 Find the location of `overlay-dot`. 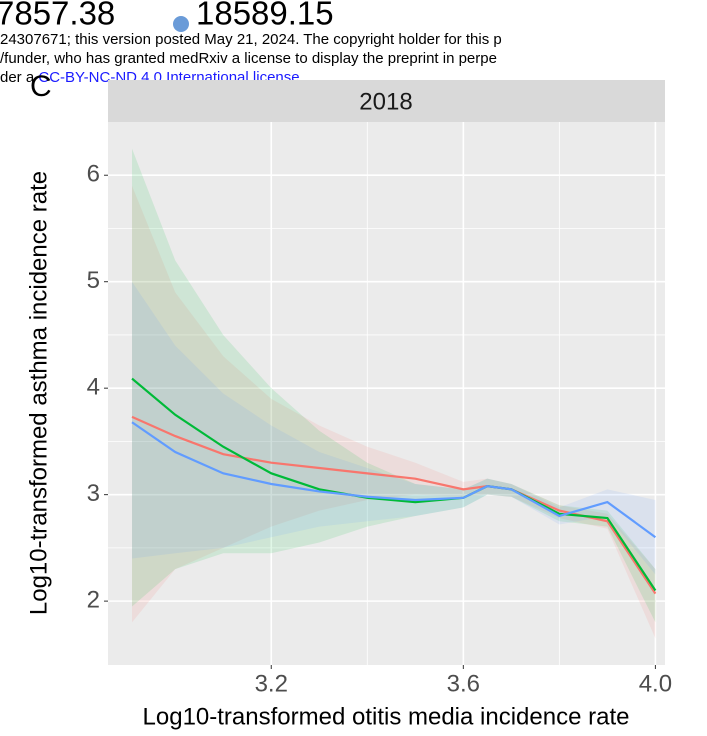

overlay-dot is located at coordinates (181, 24).